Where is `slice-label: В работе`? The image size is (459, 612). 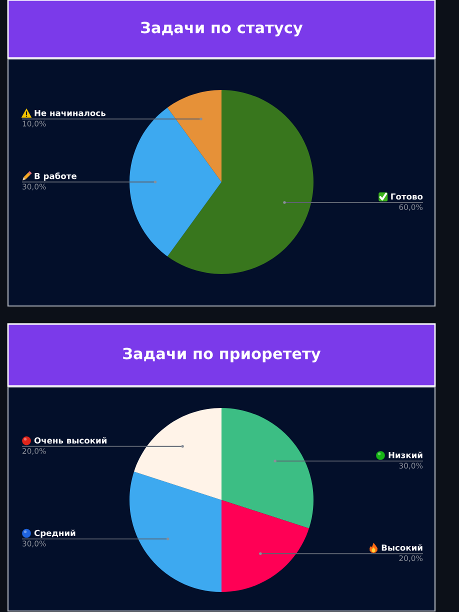
slice-label: В работе is located at coordinates (55, 176).